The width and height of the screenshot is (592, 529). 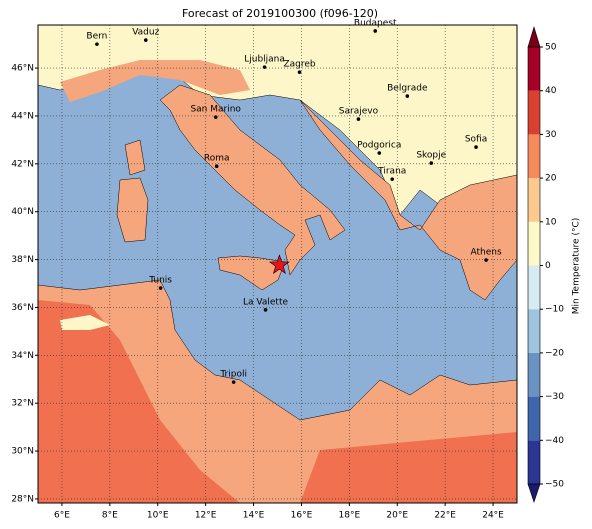 What do you see at coordinates (145, 33) in the screenshot?
I see `city-label: Vaduz` at bounding box center [145, 33].